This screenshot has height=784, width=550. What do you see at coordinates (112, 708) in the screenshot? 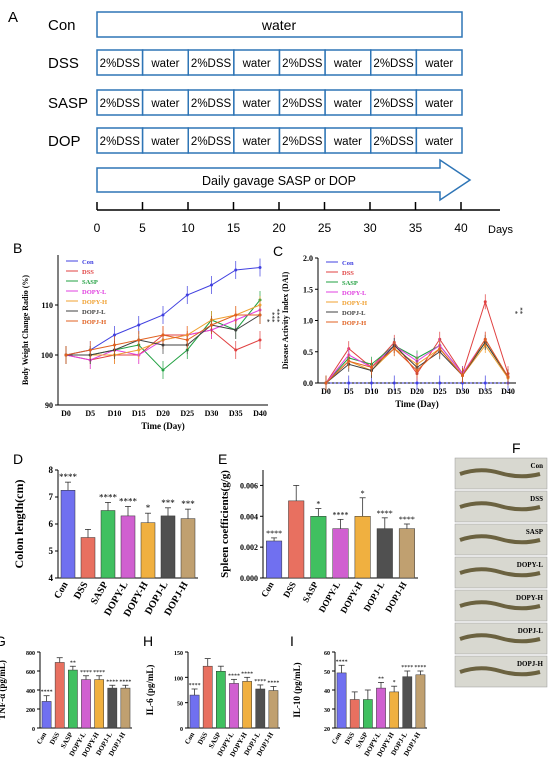
I see `bar-DOPJ-L` at bounding box center [112, 708].